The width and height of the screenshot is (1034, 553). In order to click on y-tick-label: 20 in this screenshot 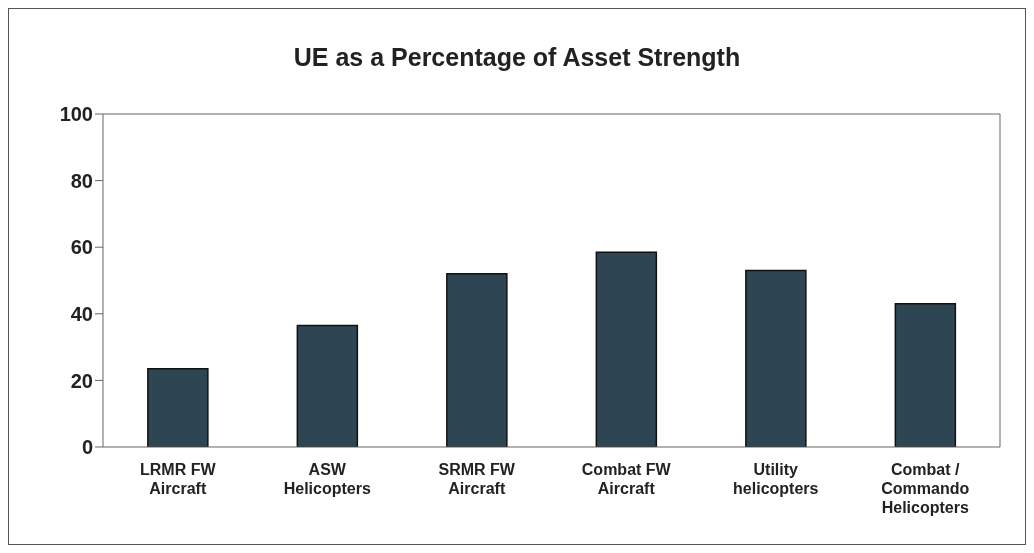, I will do `click(81, 380)`.